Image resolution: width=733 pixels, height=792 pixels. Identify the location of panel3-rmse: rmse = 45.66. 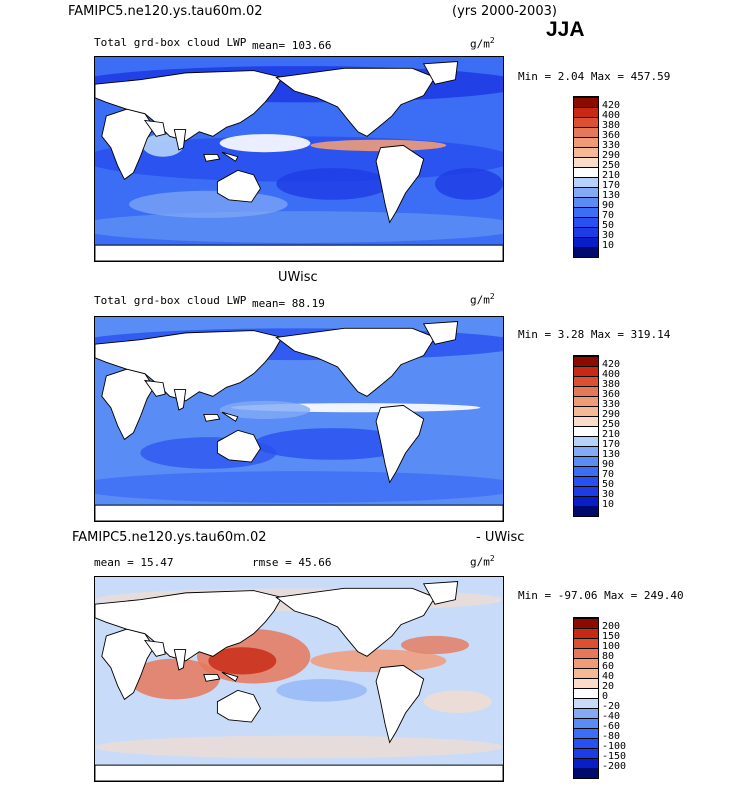
(292, 562).